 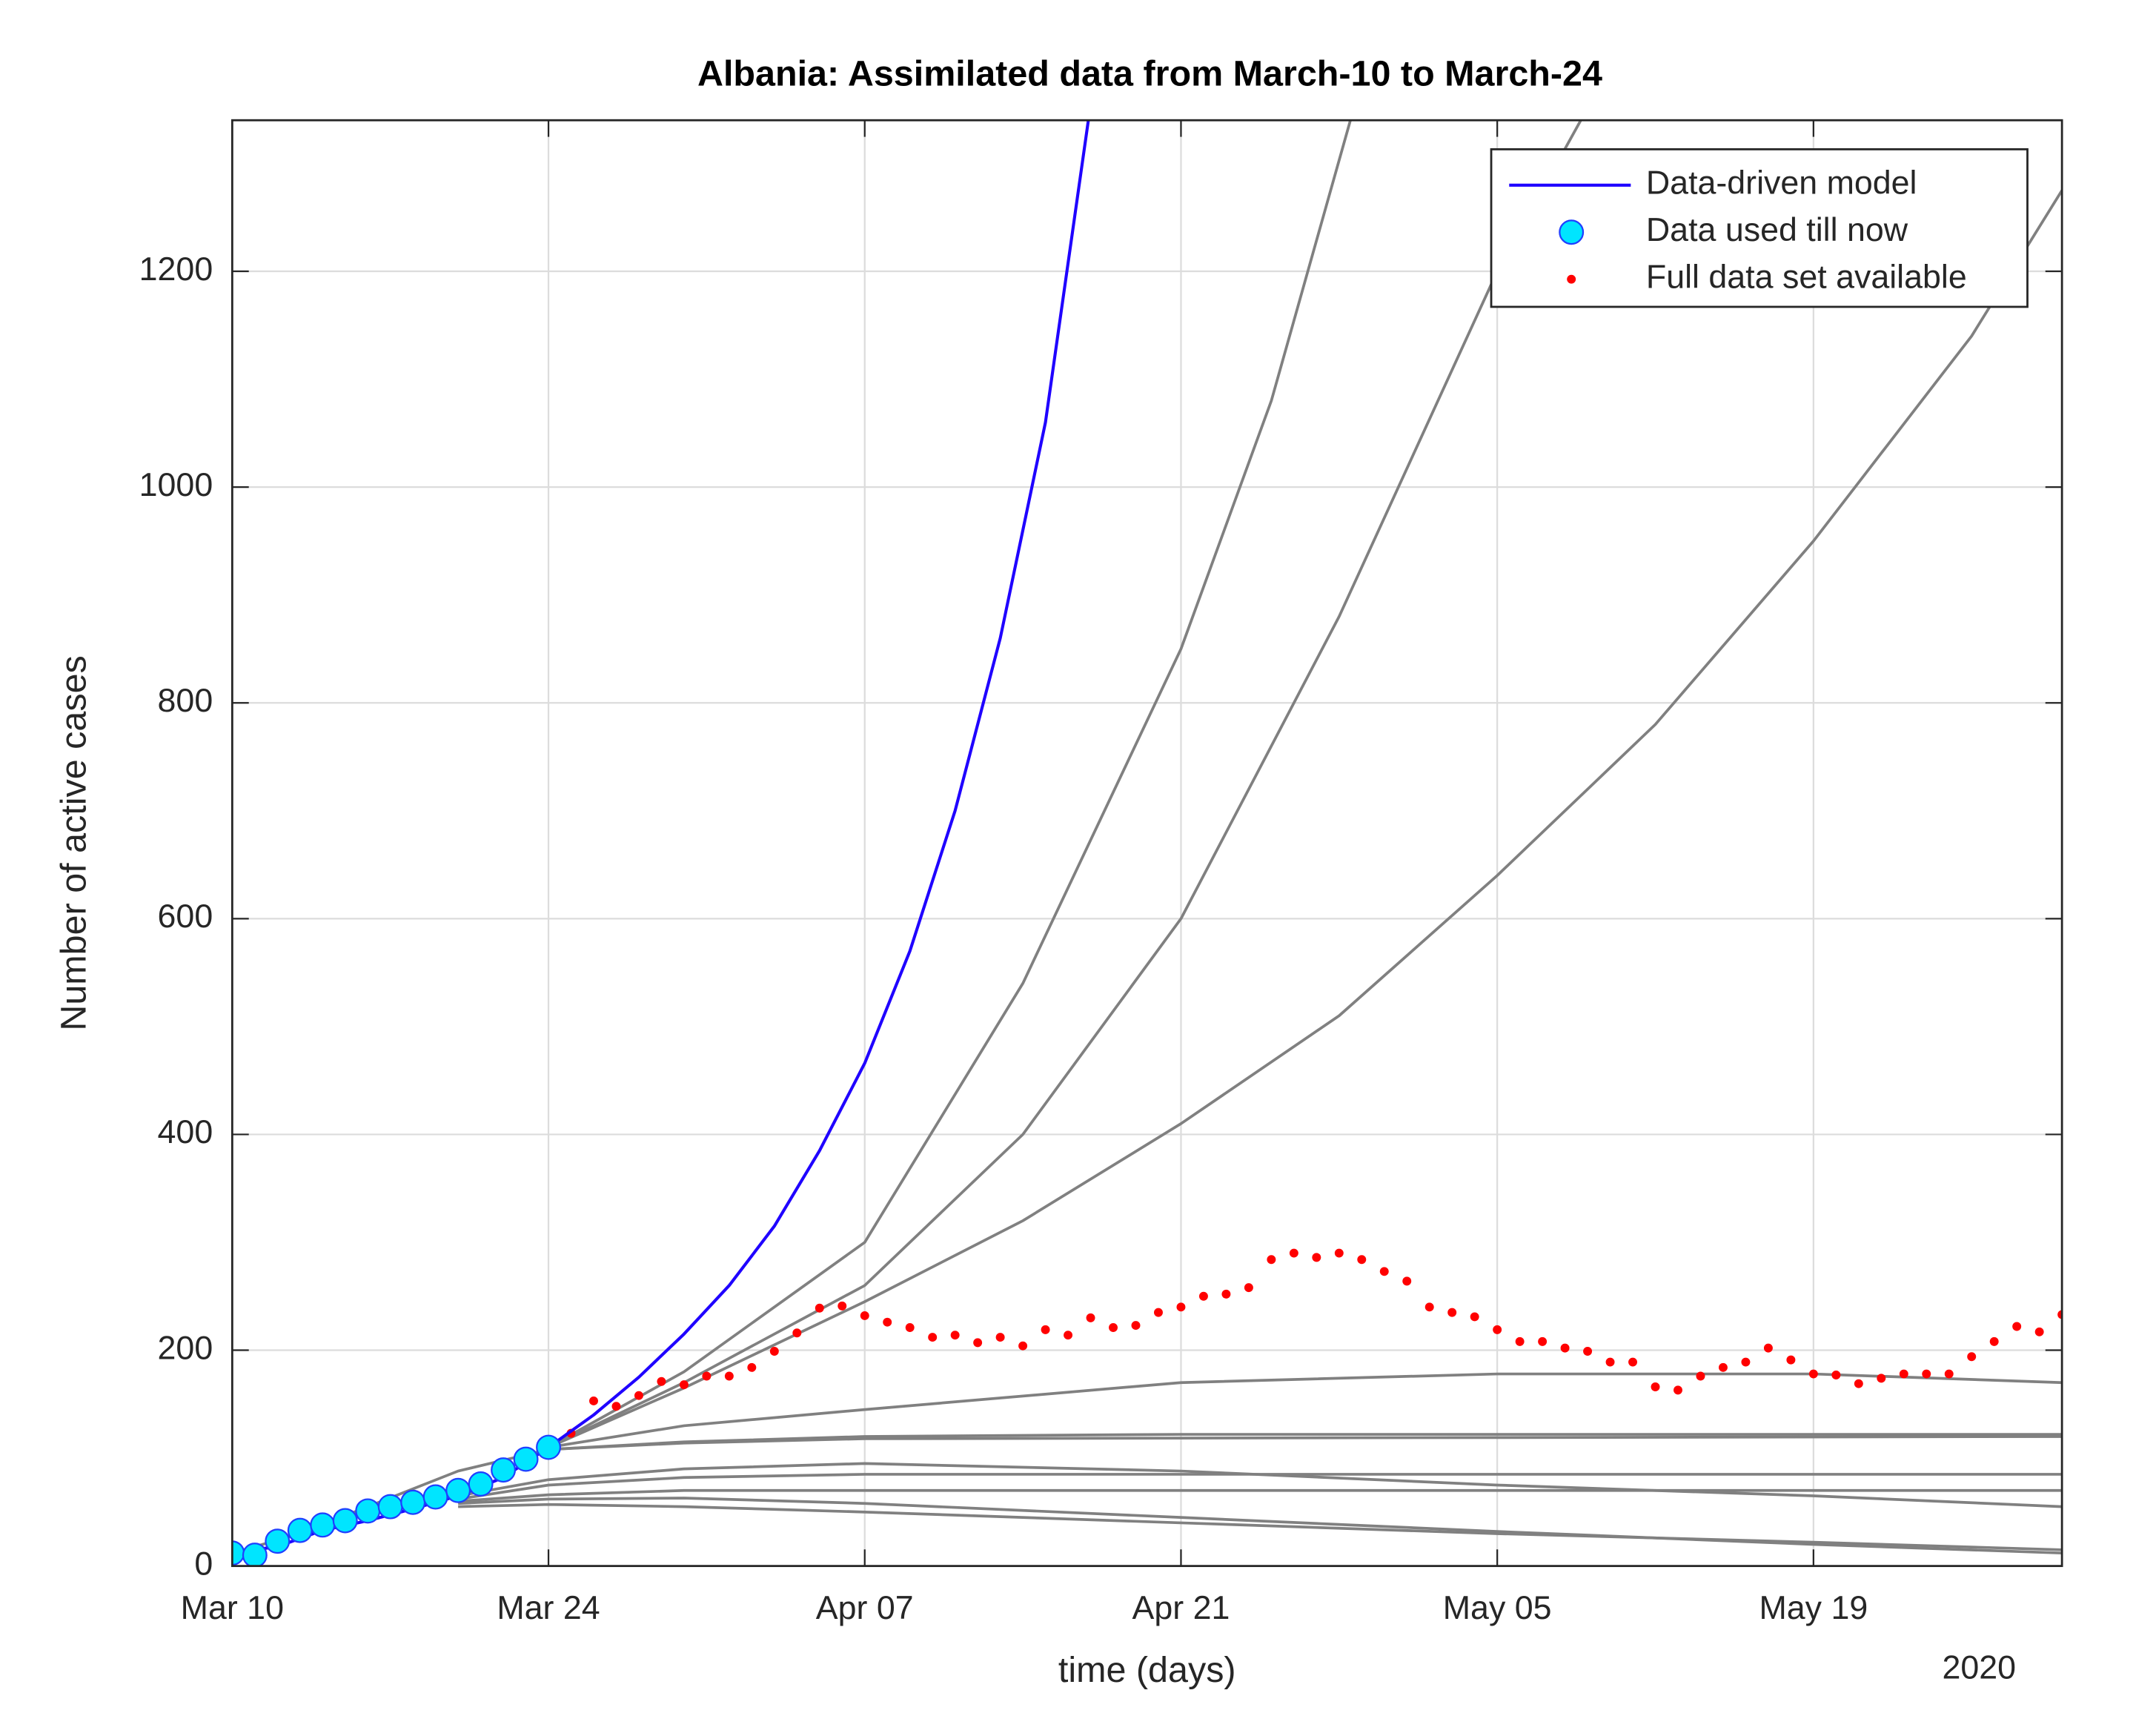 What do you see at coordinates (185, 701) in the screenshot?
I see `y-tick-label: 800` at bounding box center [185, 701].